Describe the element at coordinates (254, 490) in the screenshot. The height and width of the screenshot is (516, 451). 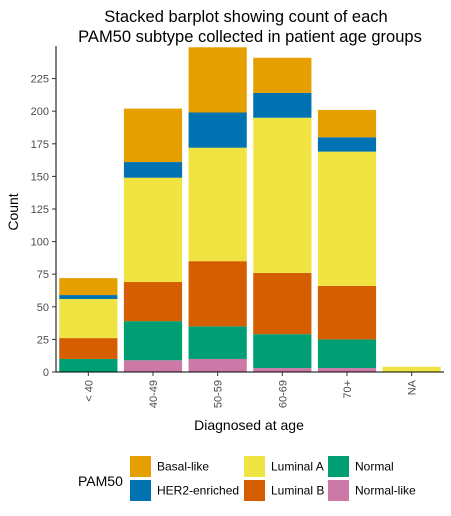
I see `legend-swatch-luminal-b` at that location.